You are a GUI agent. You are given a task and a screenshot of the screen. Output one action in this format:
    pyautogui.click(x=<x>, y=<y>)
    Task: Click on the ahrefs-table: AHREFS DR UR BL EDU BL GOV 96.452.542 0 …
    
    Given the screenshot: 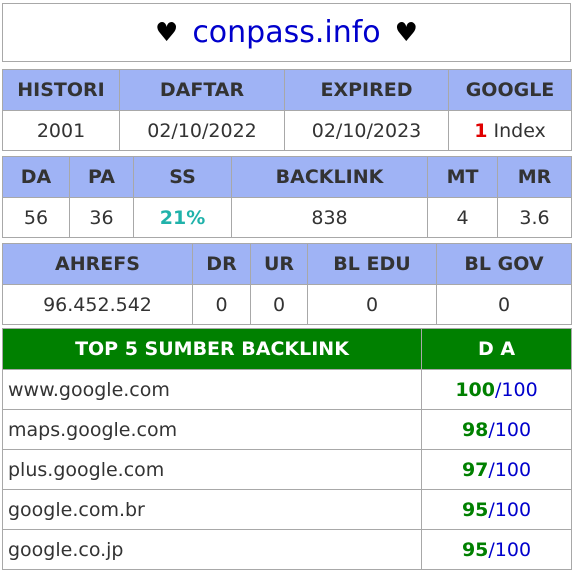 What is the action you would take?
    pyautogui.click(x=287, y=284)
    